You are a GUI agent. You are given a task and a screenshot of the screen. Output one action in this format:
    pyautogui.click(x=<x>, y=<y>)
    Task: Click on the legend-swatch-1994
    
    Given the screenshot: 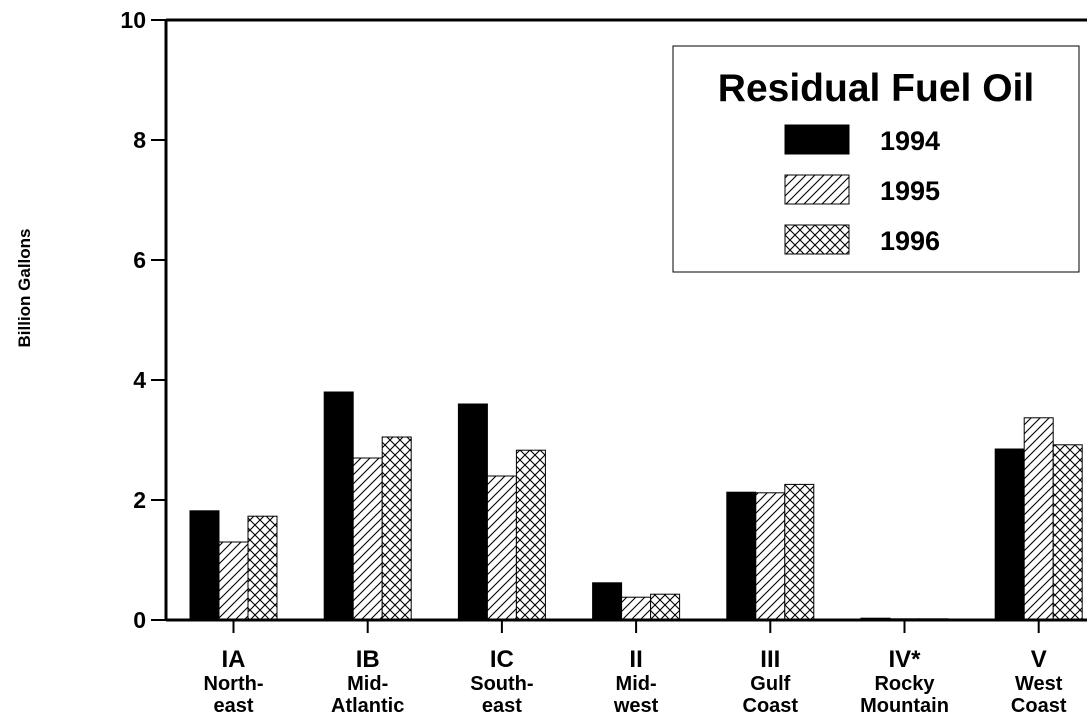 What is the action you would take?
    pyautogui.click(x=817, y=139)
    